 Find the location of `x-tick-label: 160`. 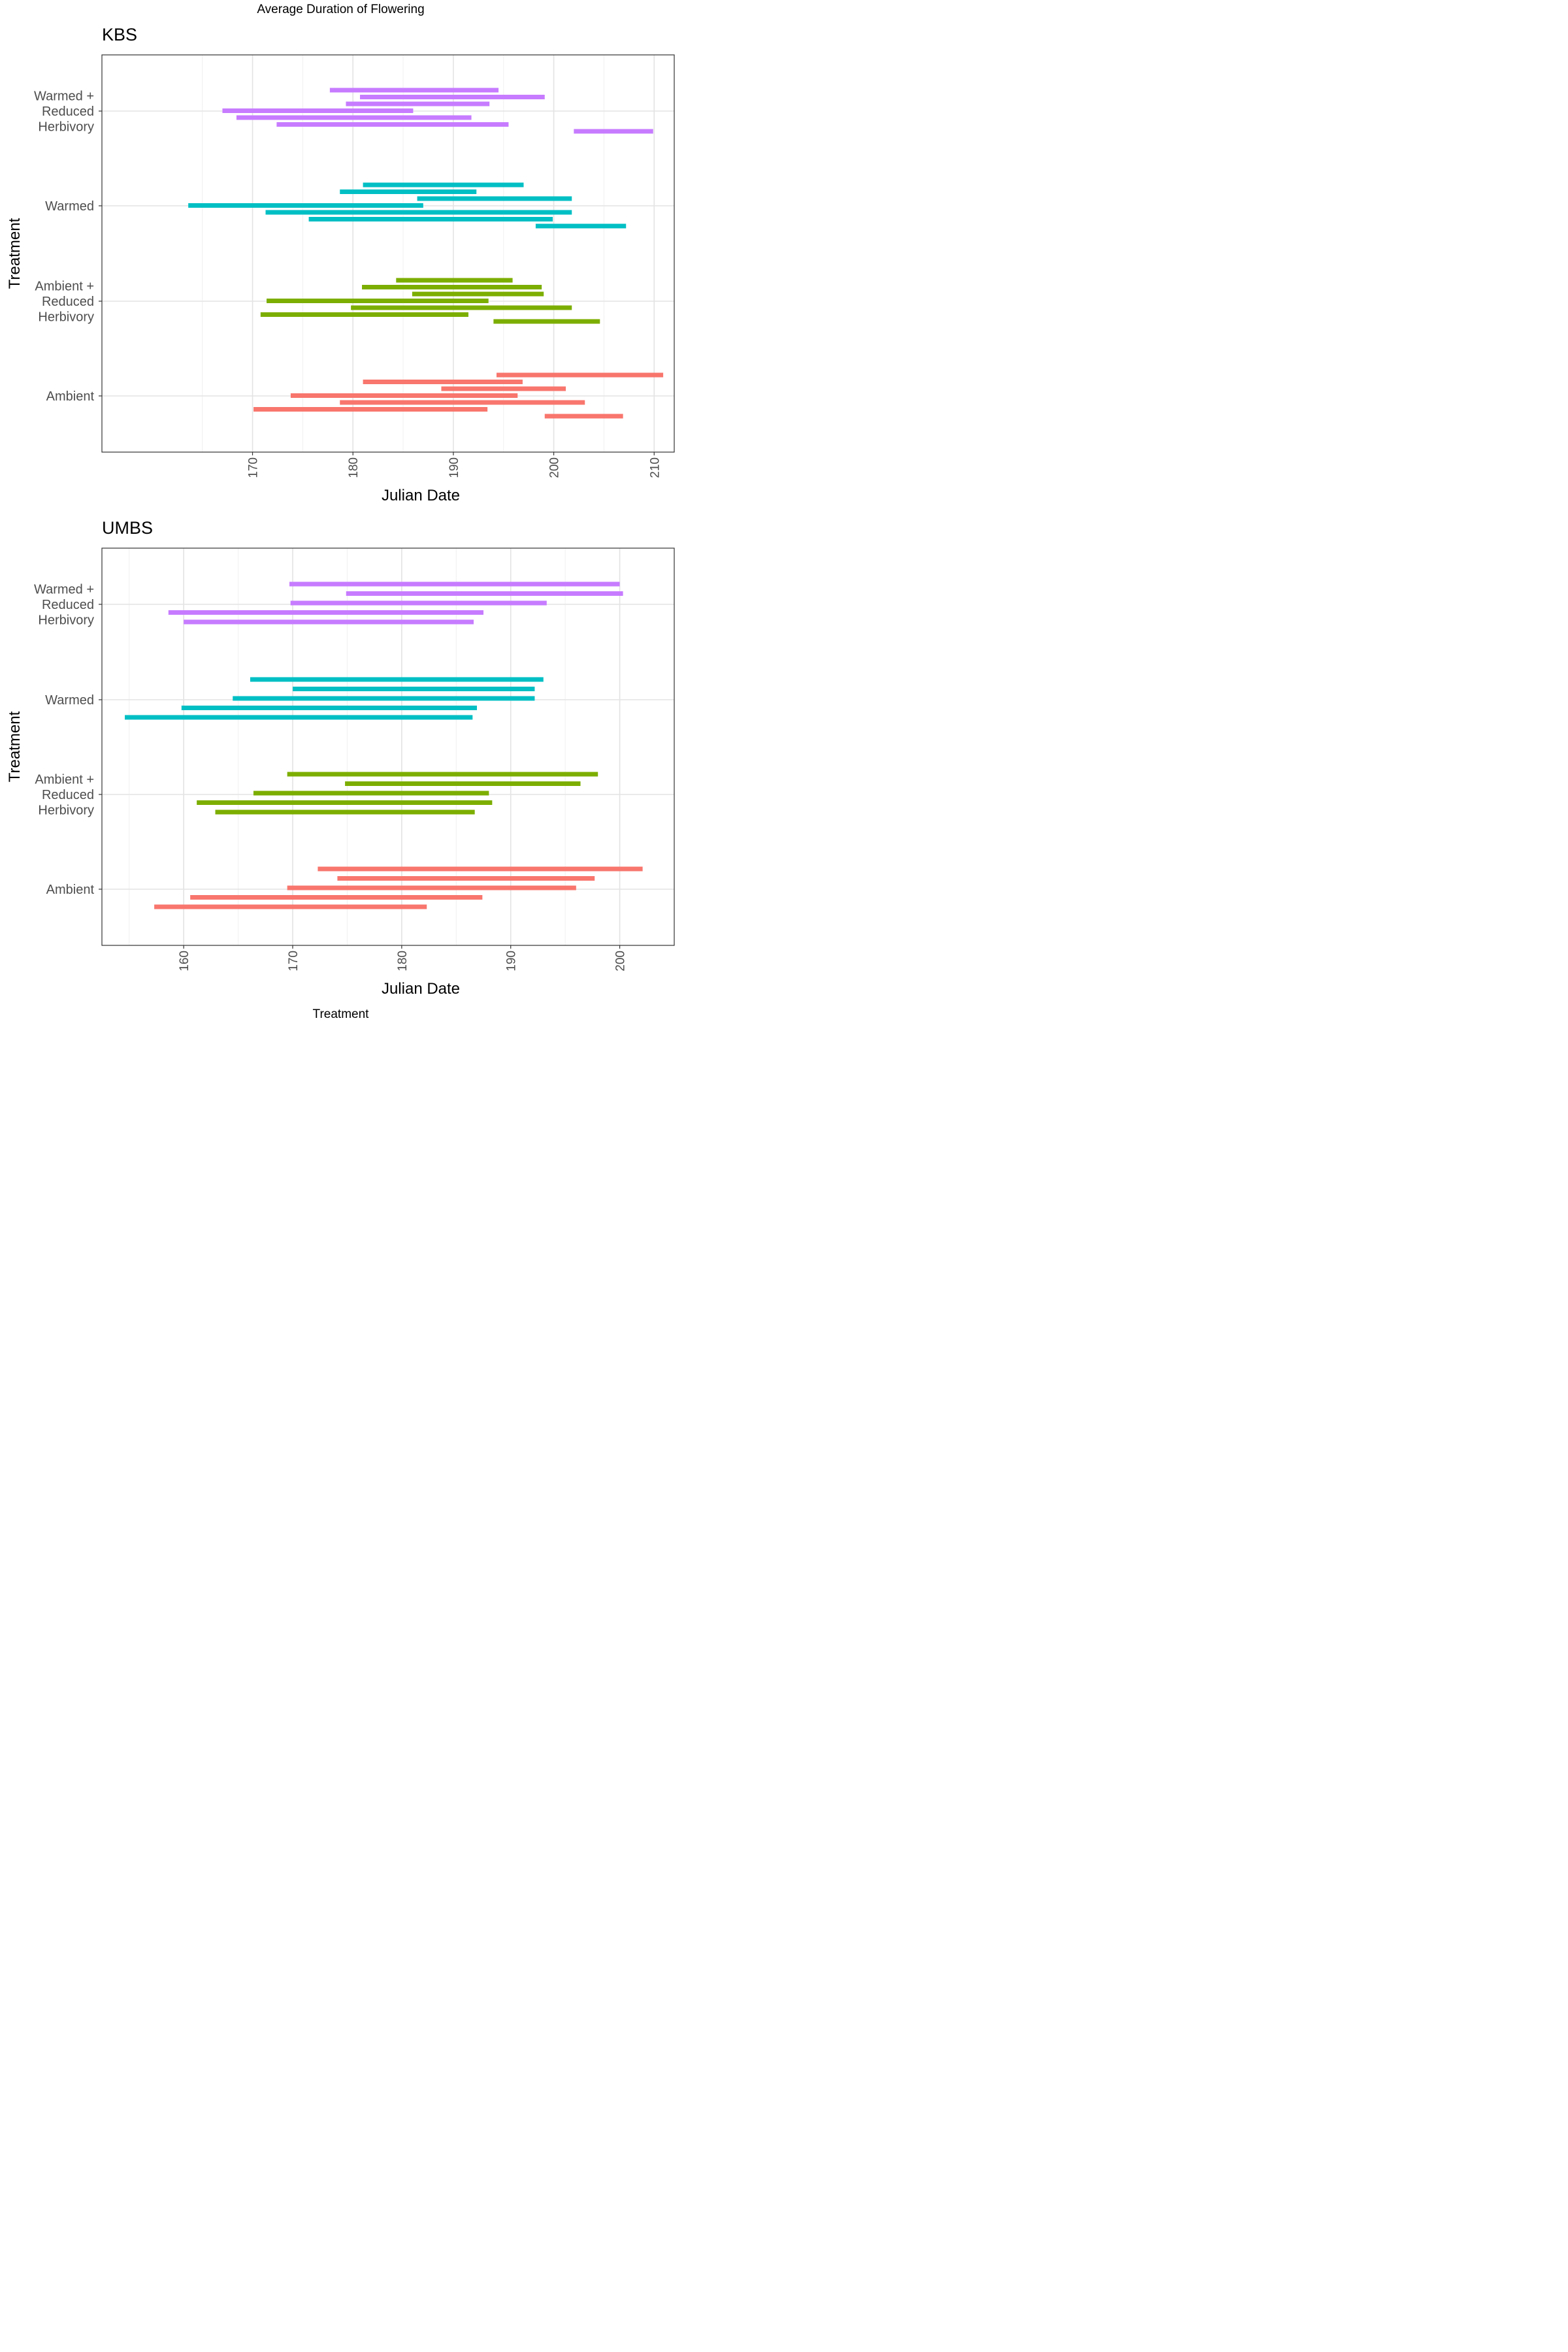

x-tick-label: 160 is located at coordinates (184, 961).